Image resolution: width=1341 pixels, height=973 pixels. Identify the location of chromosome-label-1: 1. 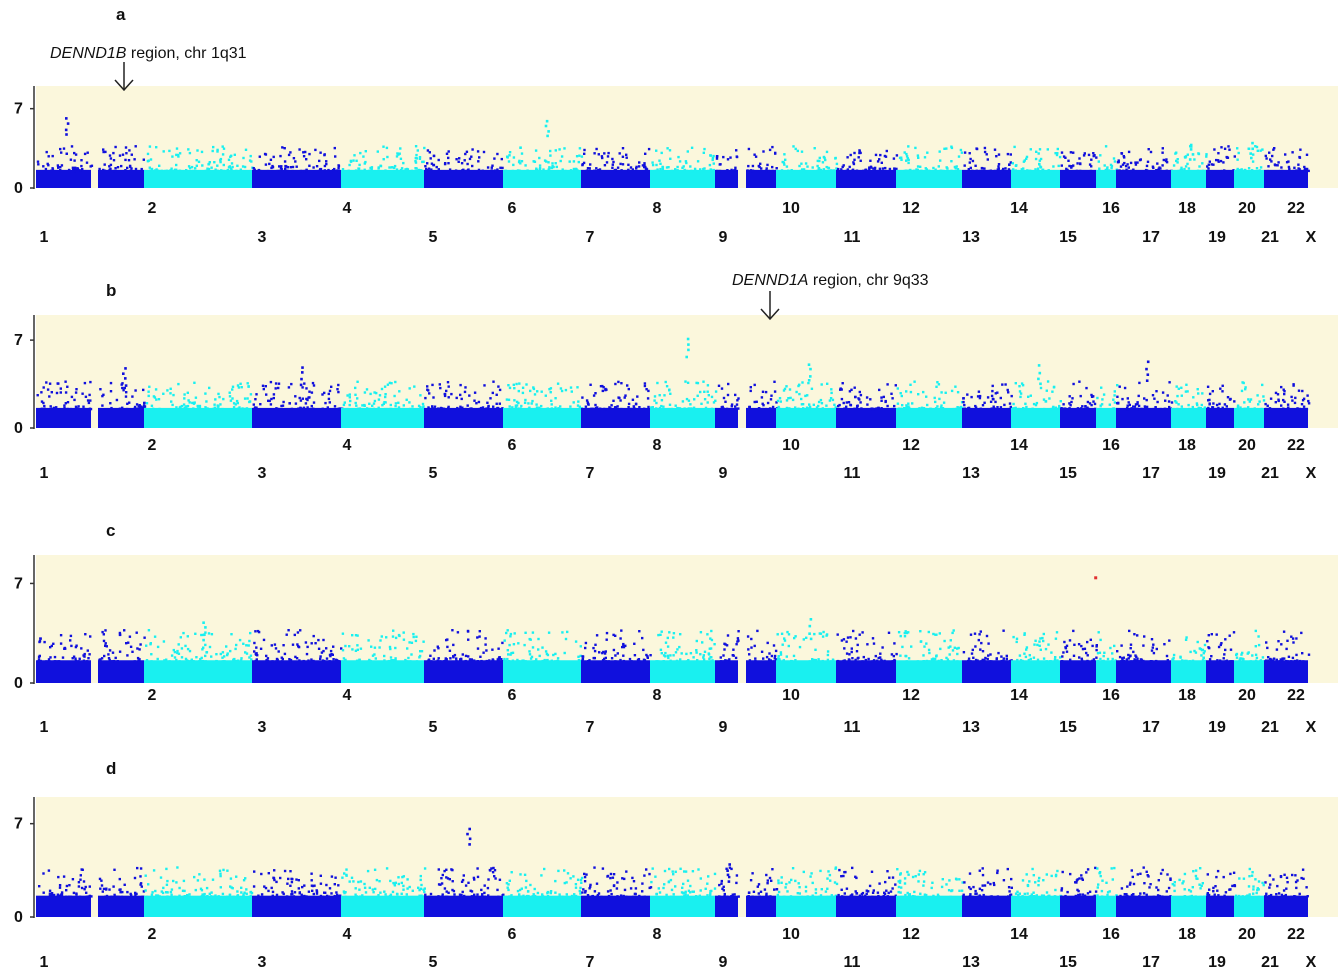
(44, 962).